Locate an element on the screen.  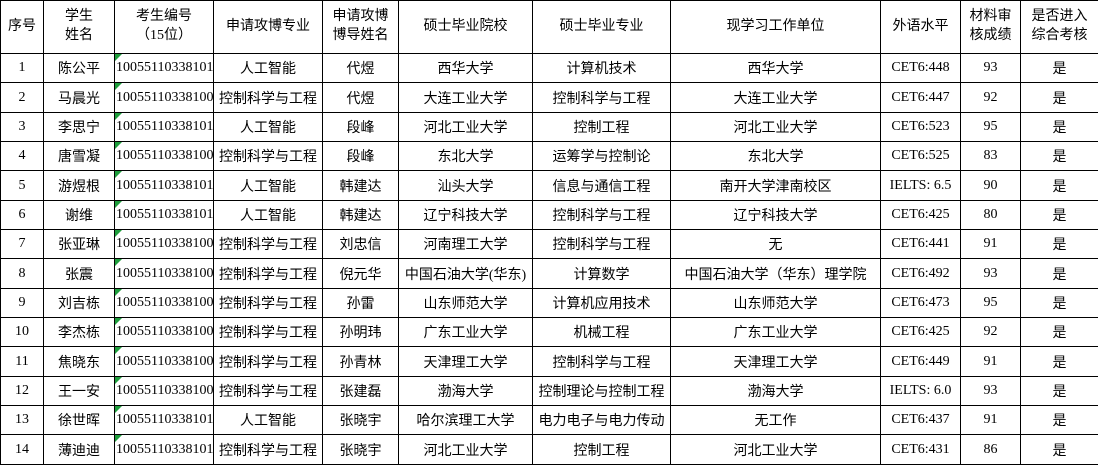
cell-current_unit: 西华大学 is located at coordinates (775, 68).